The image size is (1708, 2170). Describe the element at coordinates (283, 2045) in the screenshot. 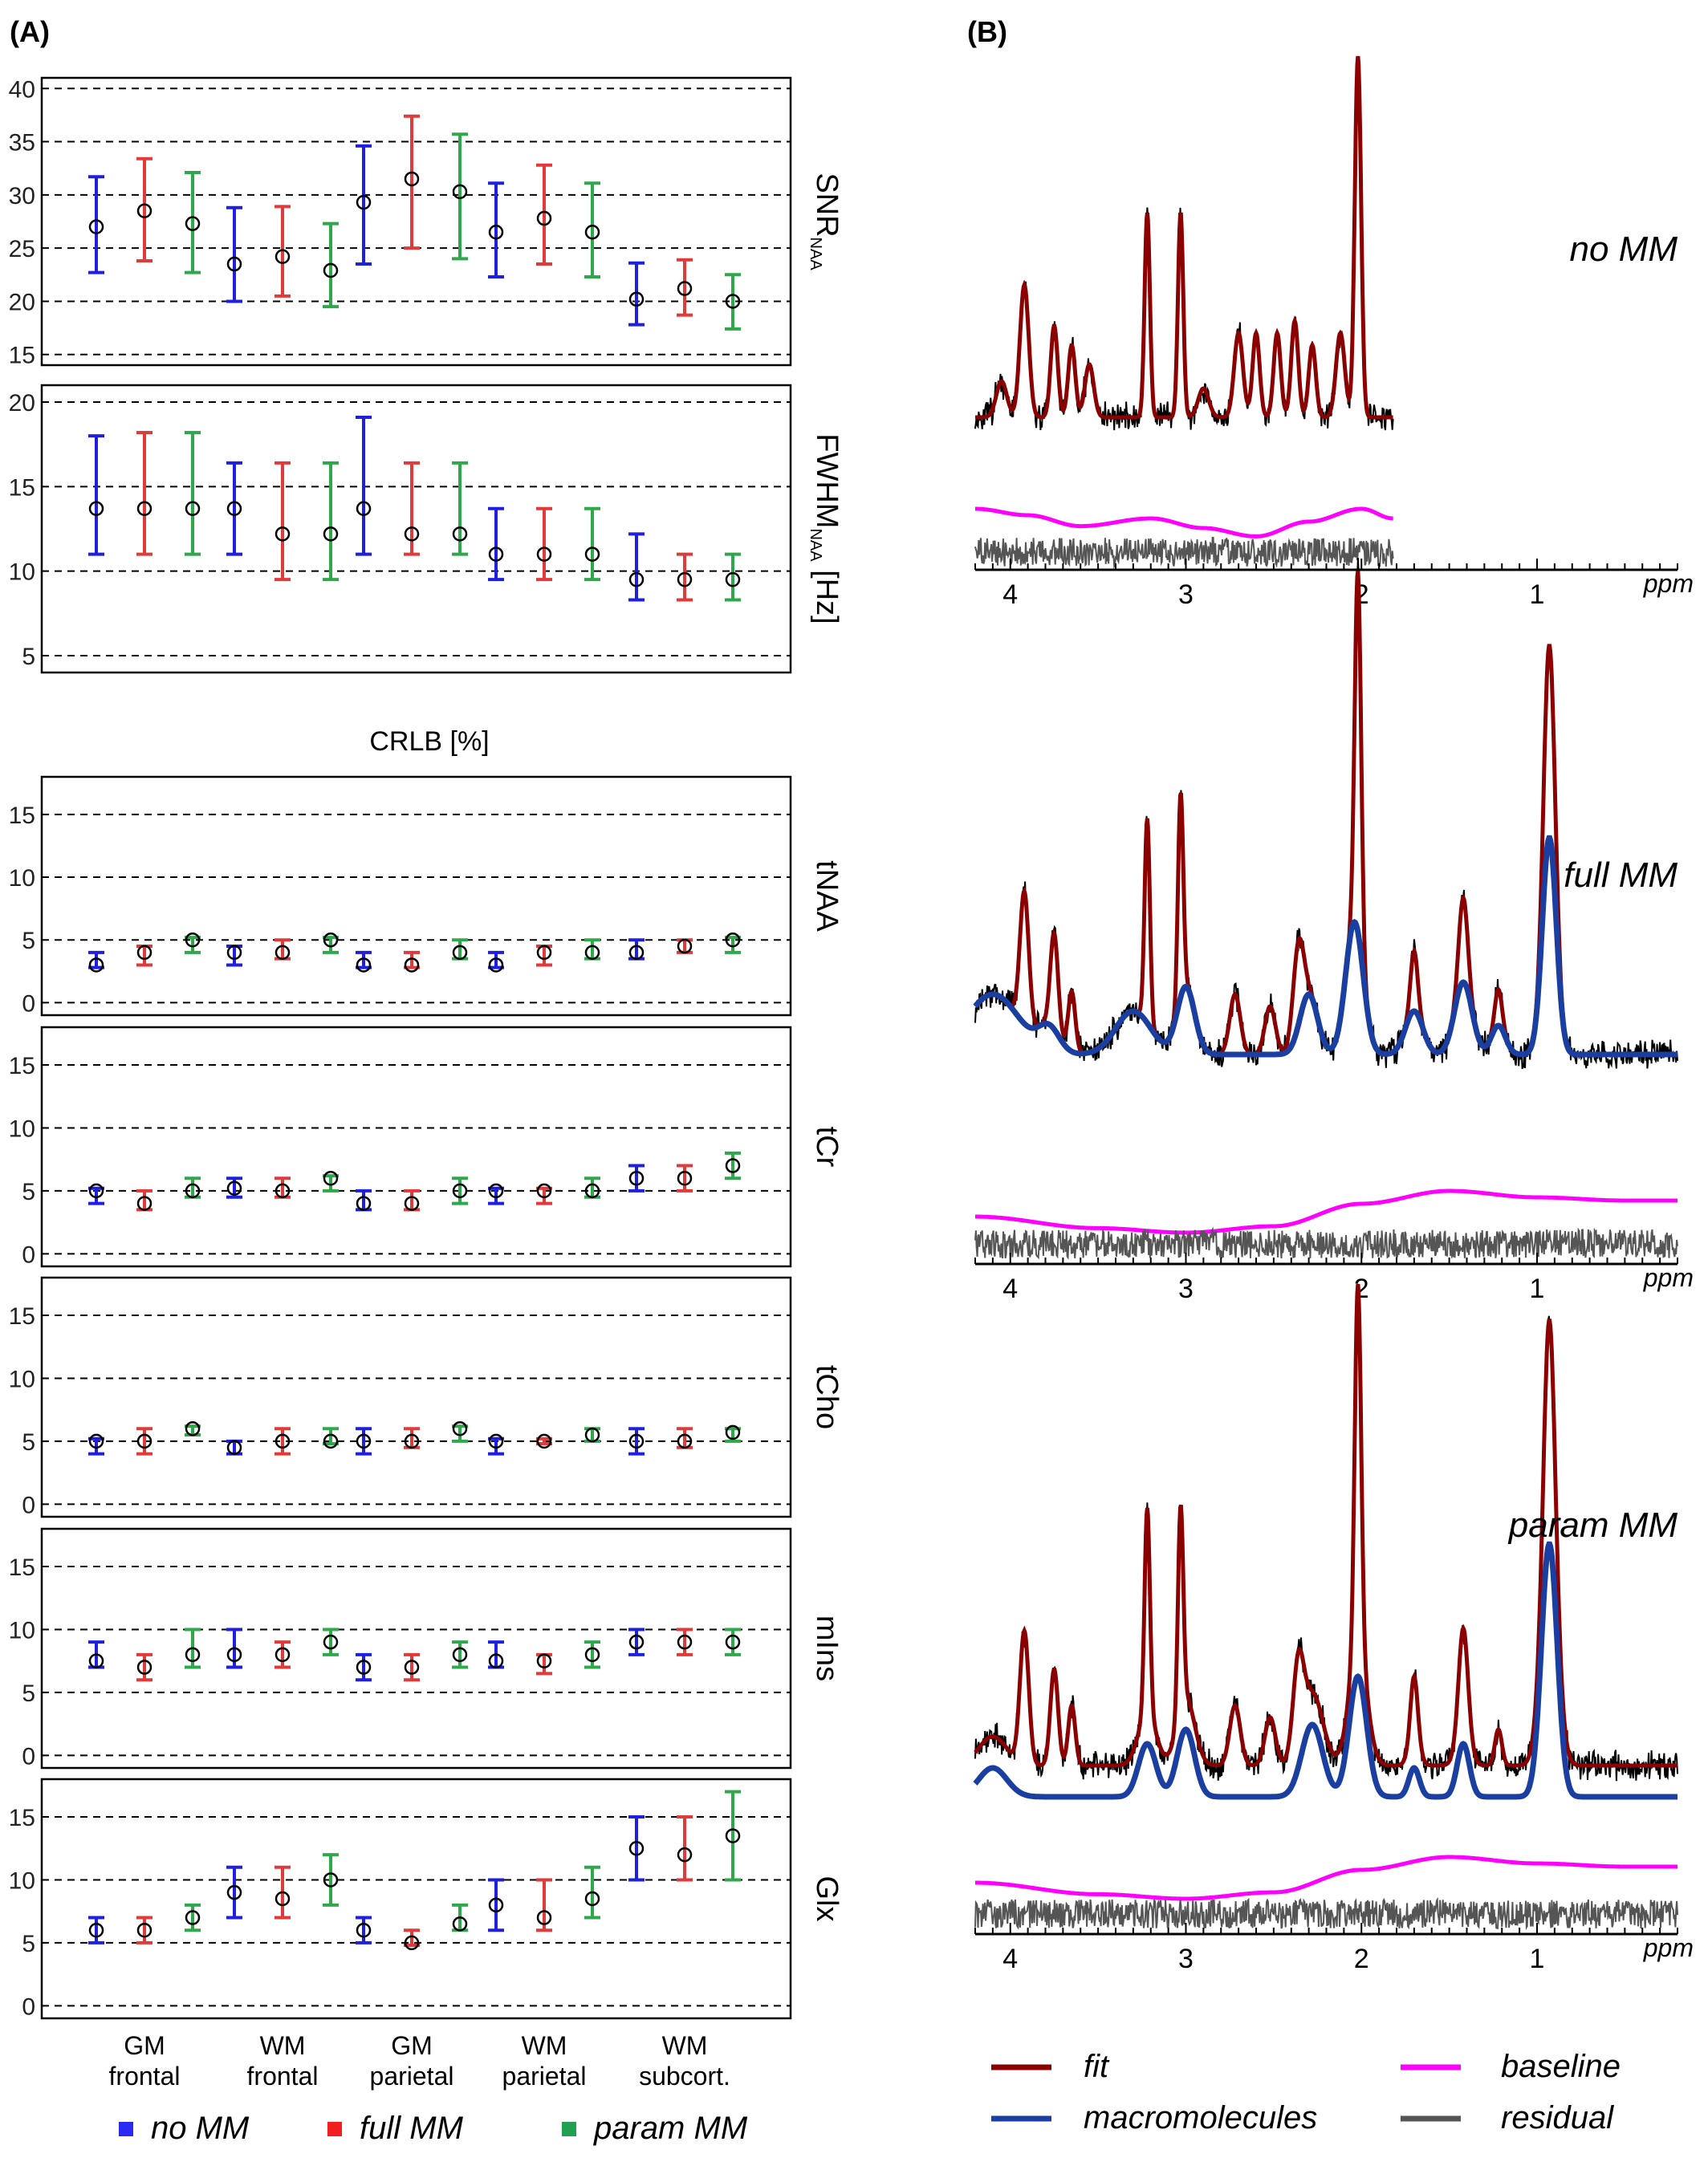

I see `category-label-line: WM` at that location.